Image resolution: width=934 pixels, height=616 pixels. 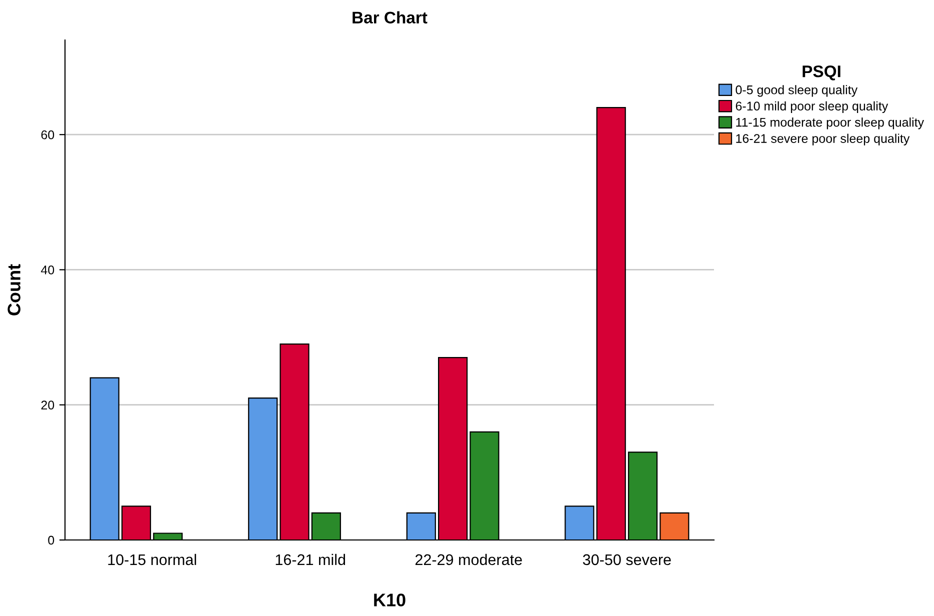 What do you see at coordinates (626, 560) in the screenshot?
I see `x-tick-label: 30-50 severe` at bounding box center [626, 560].